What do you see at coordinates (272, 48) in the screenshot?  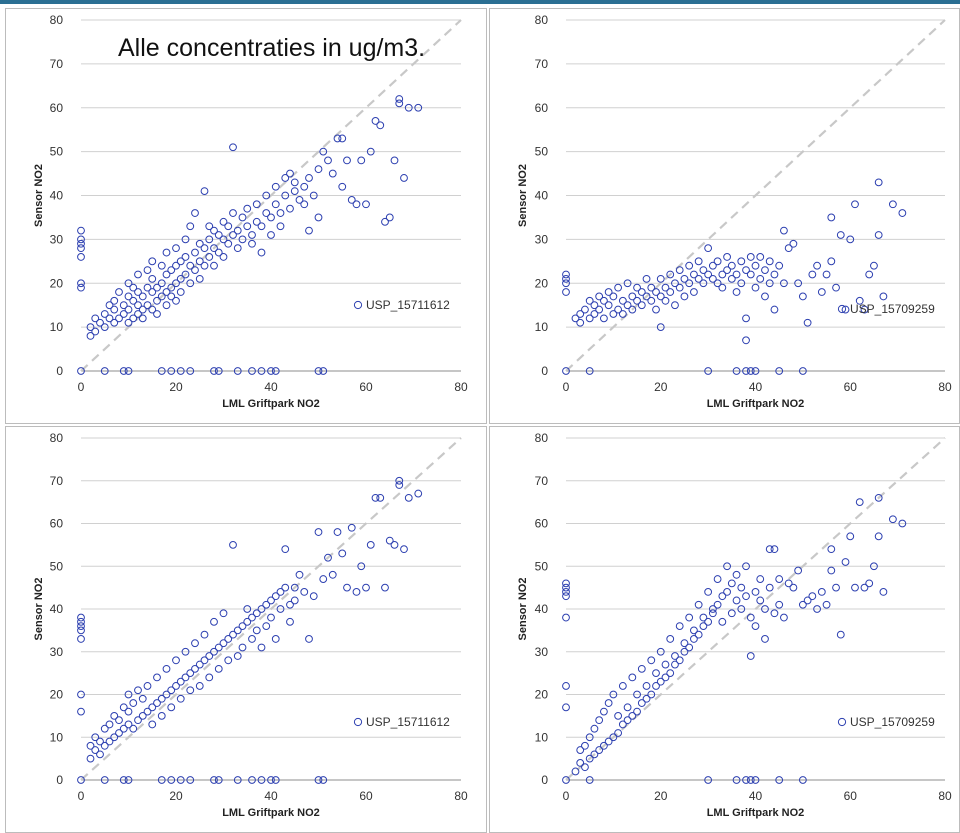 I see `units-annotation: Alle concentraties in ug/m3.` at bounding box center [272, 48].